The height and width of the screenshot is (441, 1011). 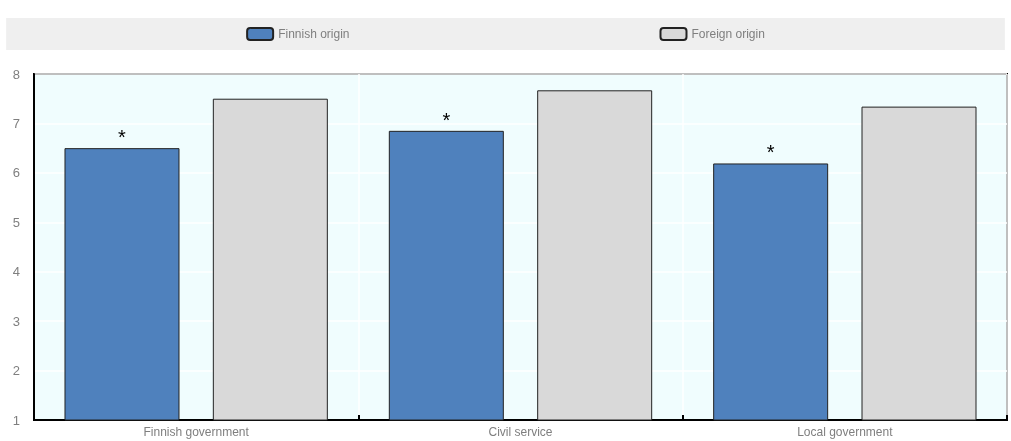 I want to click on y-tick-label: 3, so click(x=16, y=321).